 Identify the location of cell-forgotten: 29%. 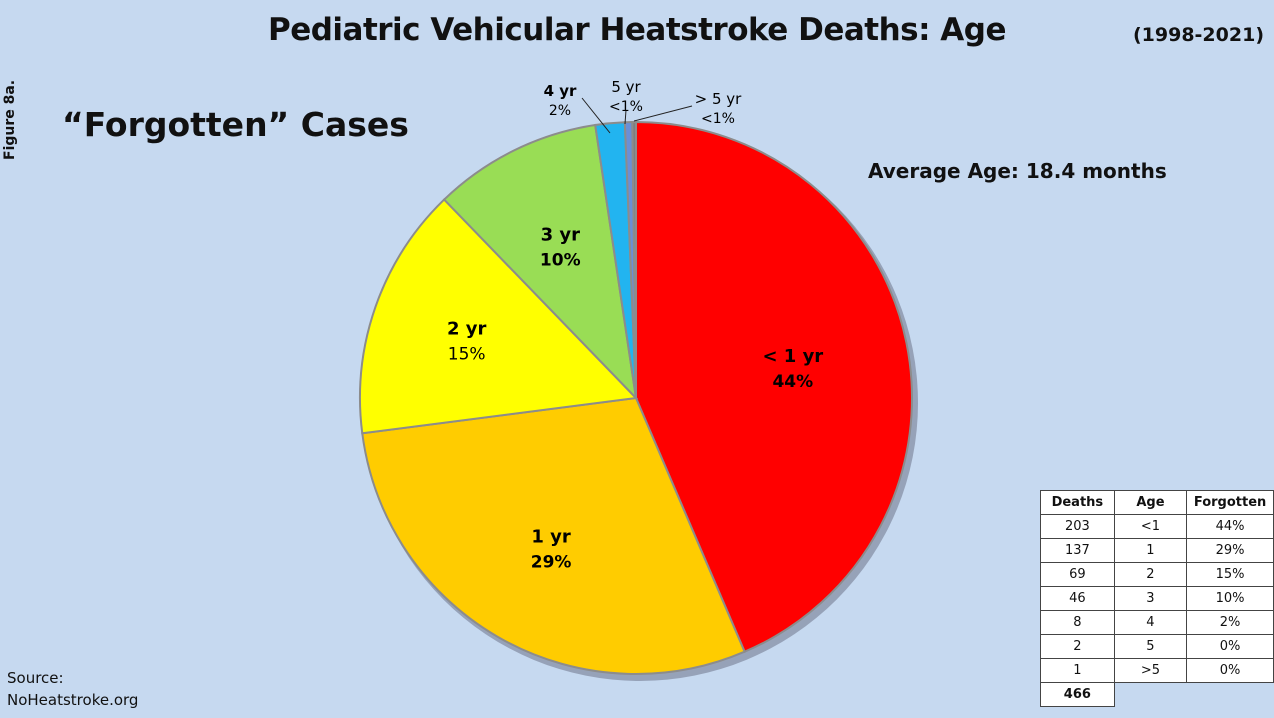
(1230, 550).